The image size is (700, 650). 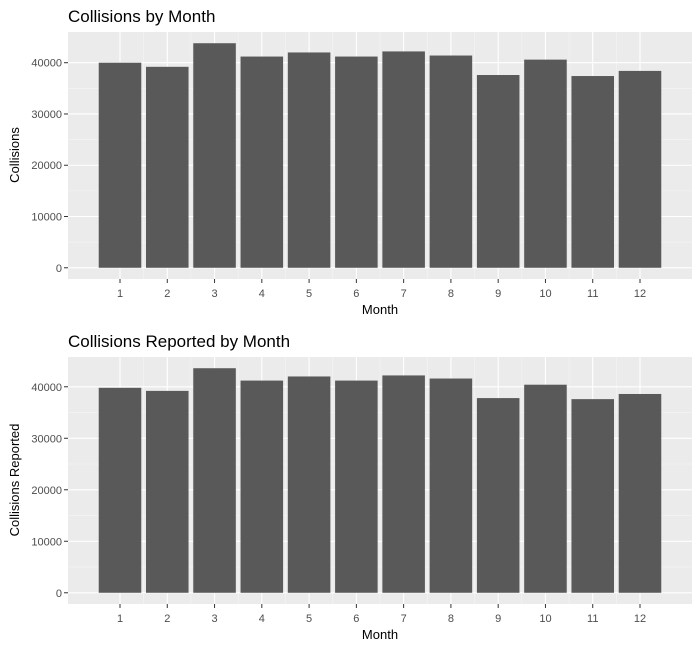 What do you see at coordinates (141, 16) in the screenshot?
I see `chart-title: Collisions by Month` at bounding box center [141, 16].